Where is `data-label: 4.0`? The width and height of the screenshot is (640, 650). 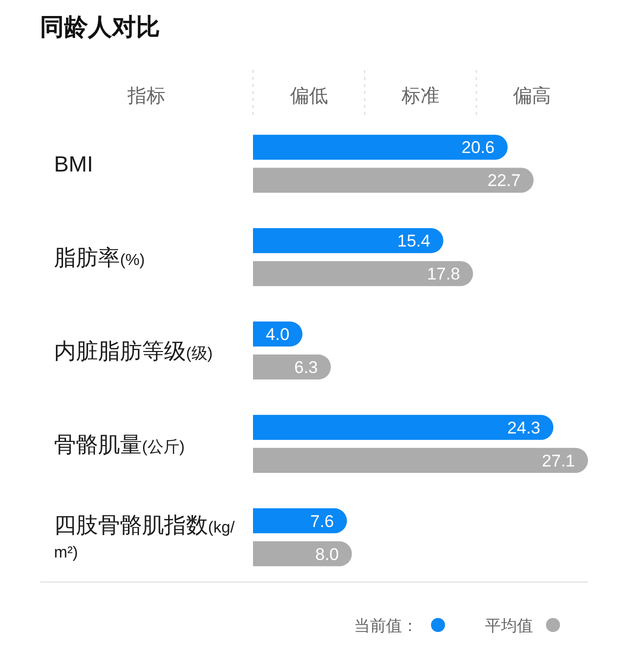 data-label: 4.0 is located at coordinates (278, 334).